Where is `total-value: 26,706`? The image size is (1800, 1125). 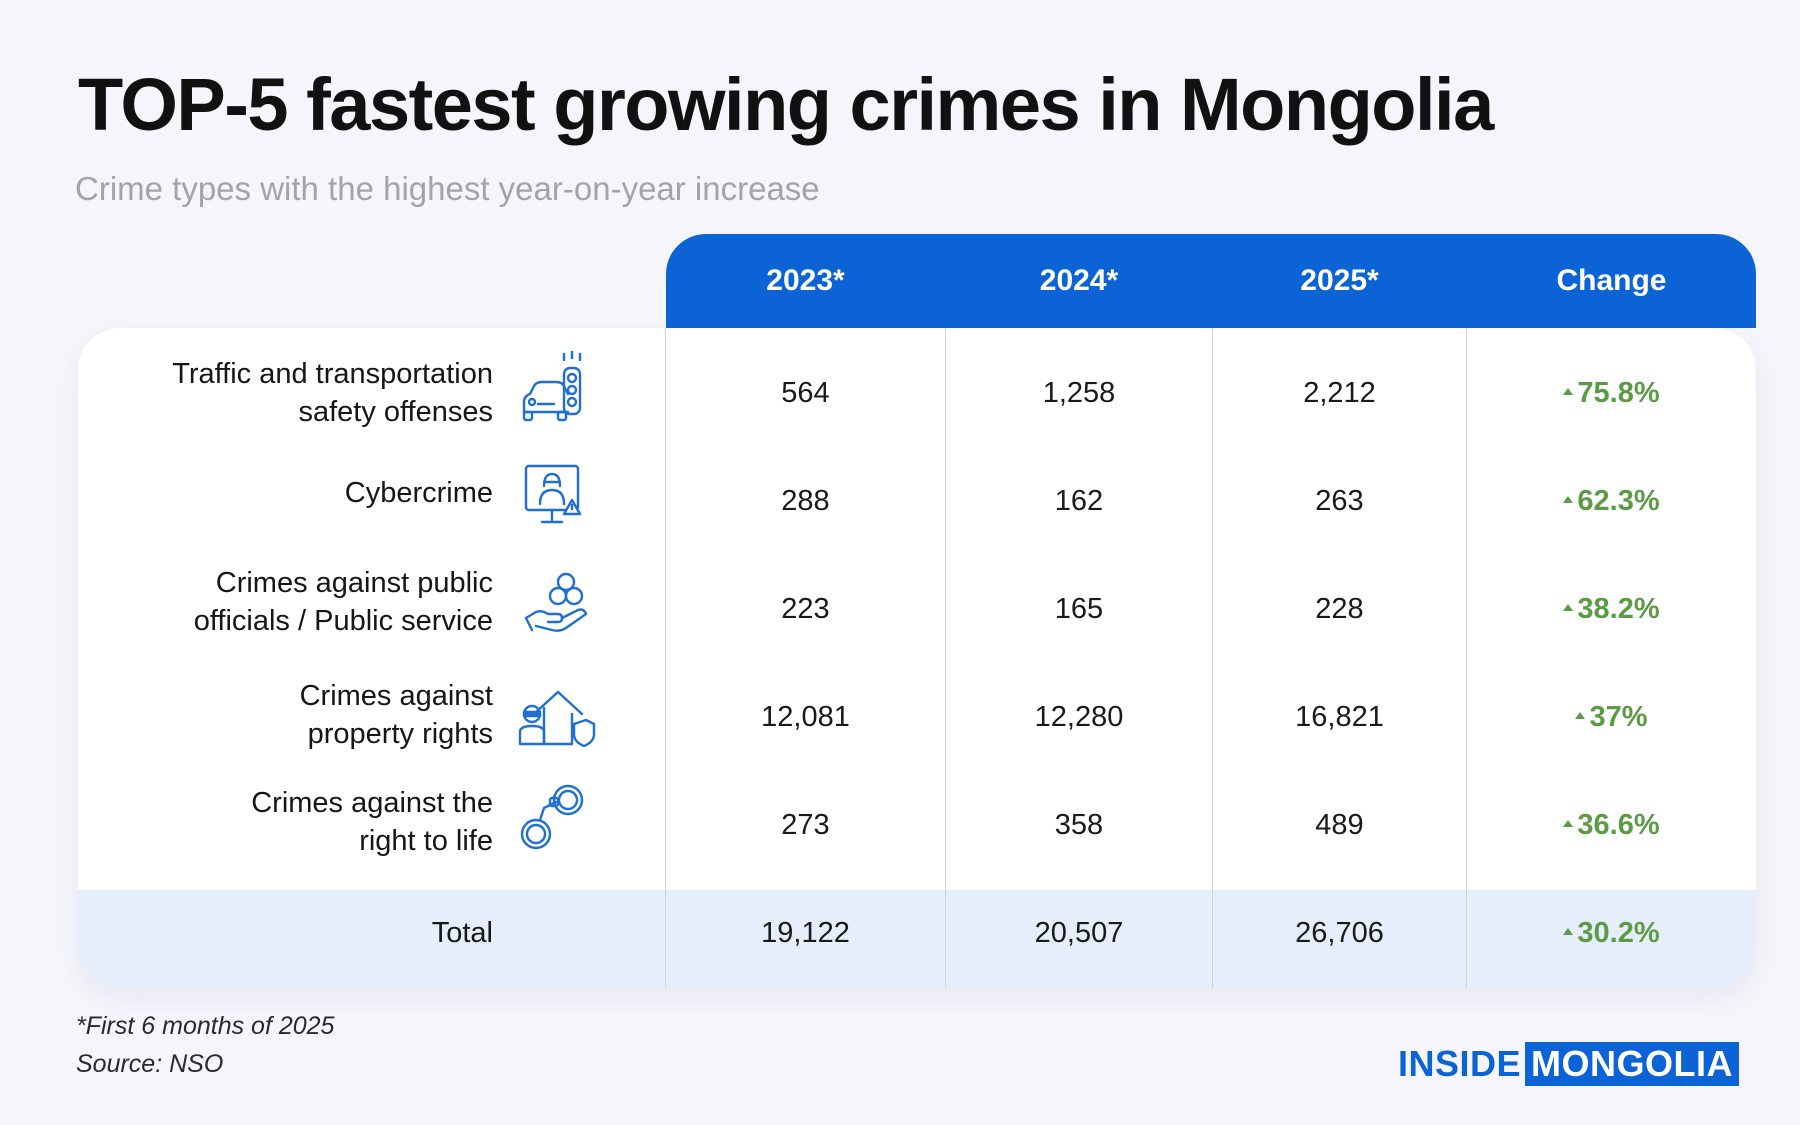 total-value: 26,706 is located at coordinates (1339, 933).